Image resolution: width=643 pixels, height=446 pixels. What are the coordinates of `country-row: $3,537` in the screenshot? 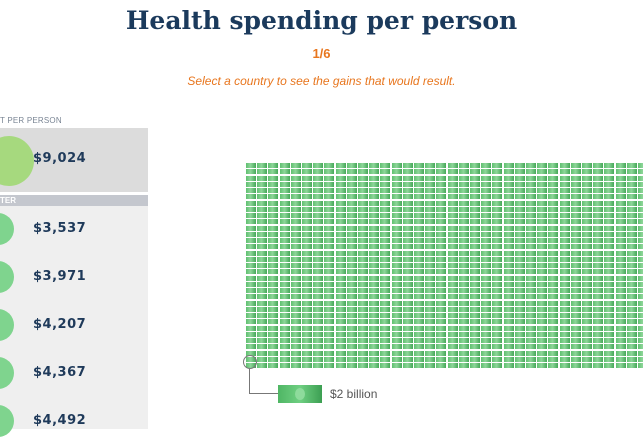 It's located at (74, 230).